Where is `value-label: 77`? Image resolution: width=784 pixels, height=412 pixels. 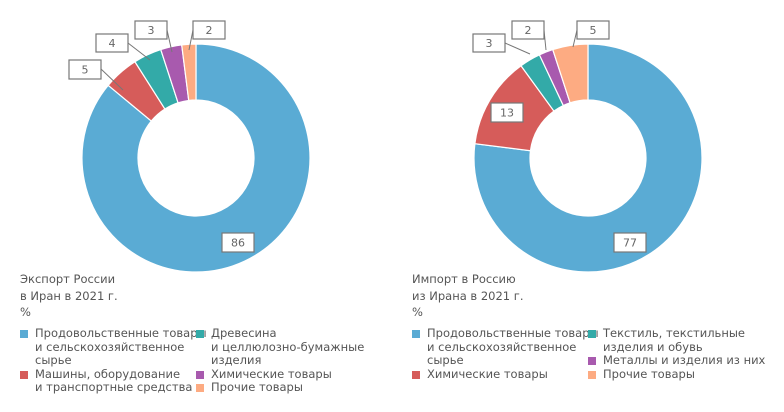
value-label: 77 is located at coordinates (630, 243).